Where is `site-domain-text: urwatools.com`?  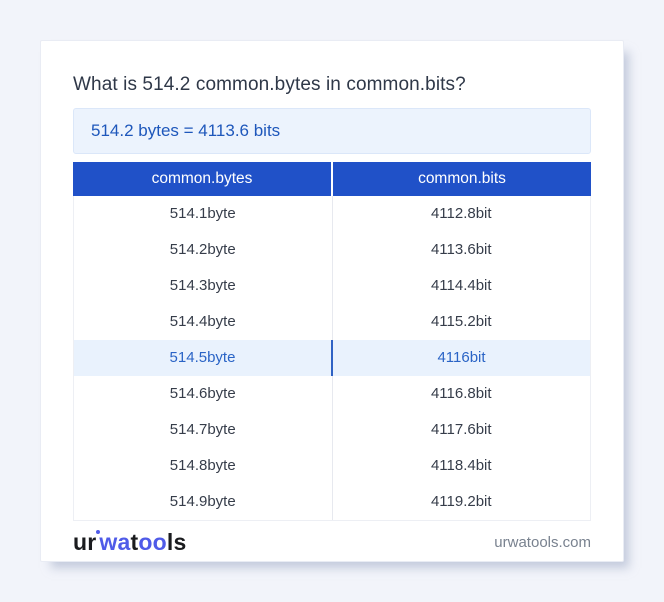 site-domain-text: urwatools.com is located at coordinates (542, 542).